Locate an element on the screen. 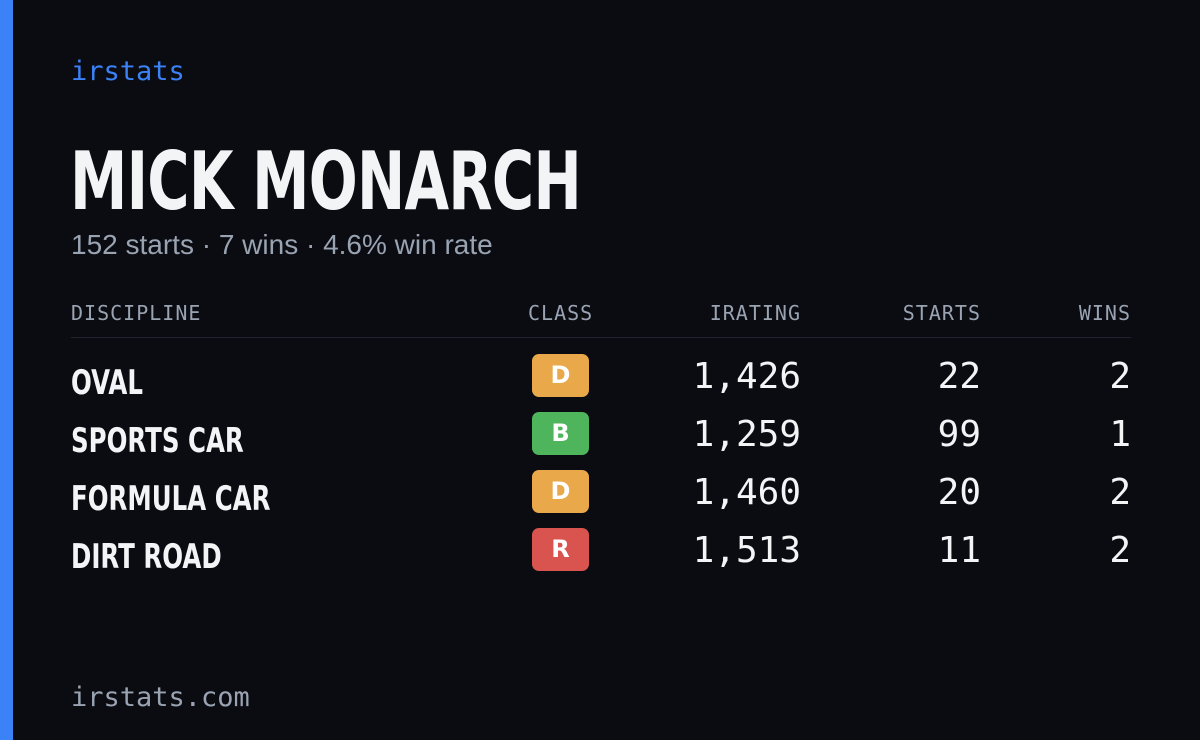 The image size is (1200, 740). brand-logo: irstats is located at coordinates (128, 71).